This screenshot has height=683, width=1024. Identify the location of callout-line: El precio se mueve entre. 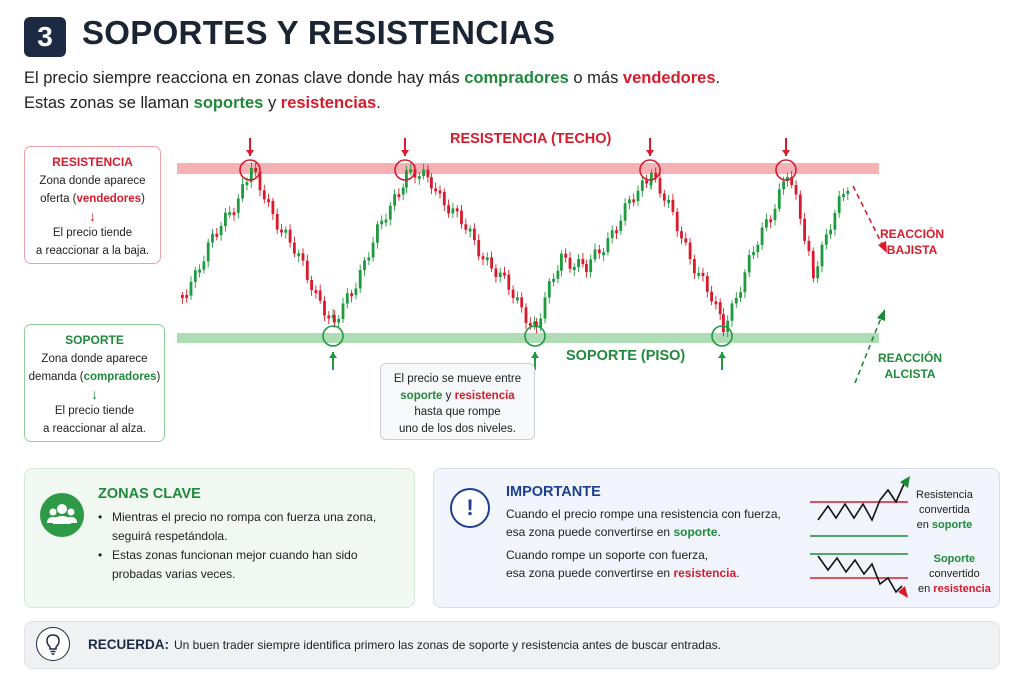
(457, 379).